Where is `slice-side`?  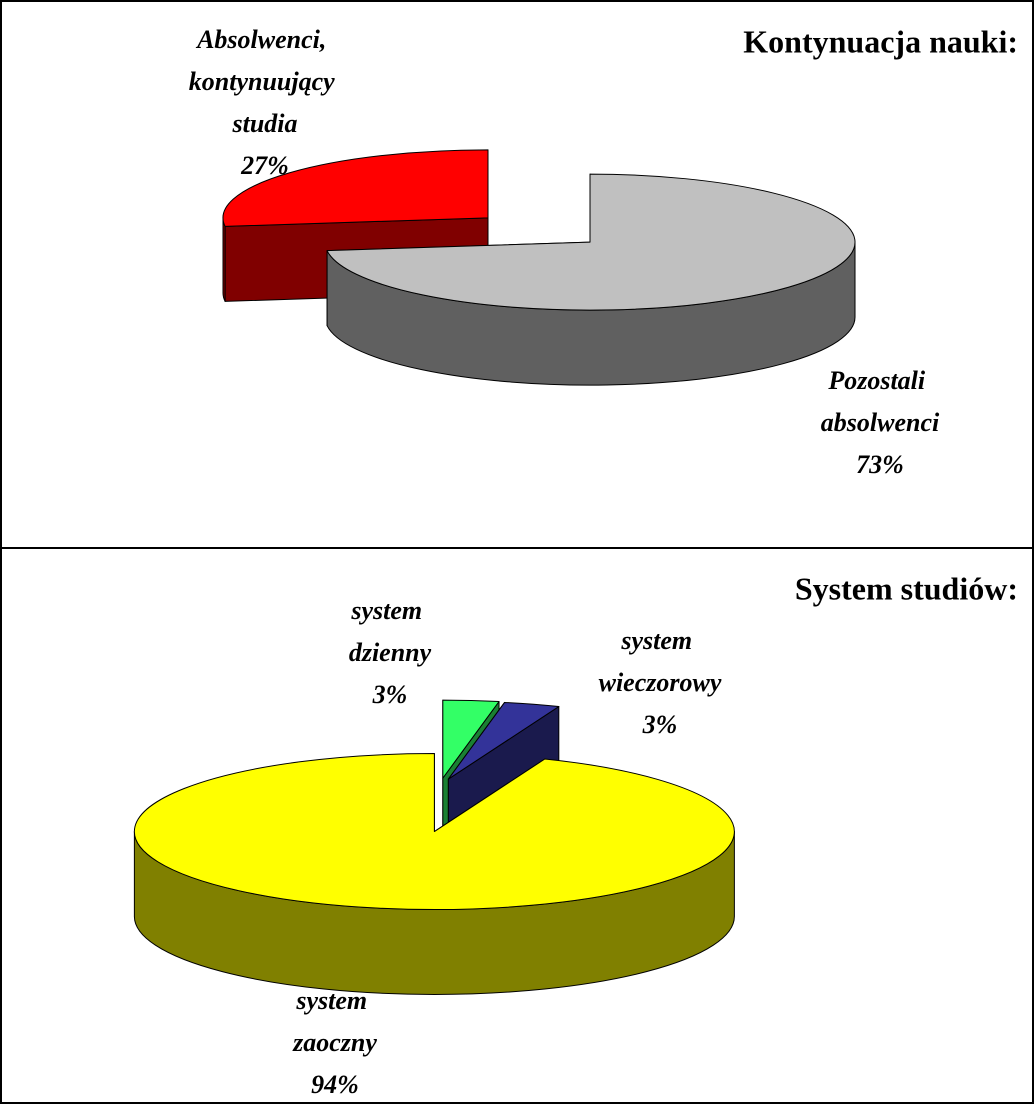 slice-side is located at coordinates (224, 259).